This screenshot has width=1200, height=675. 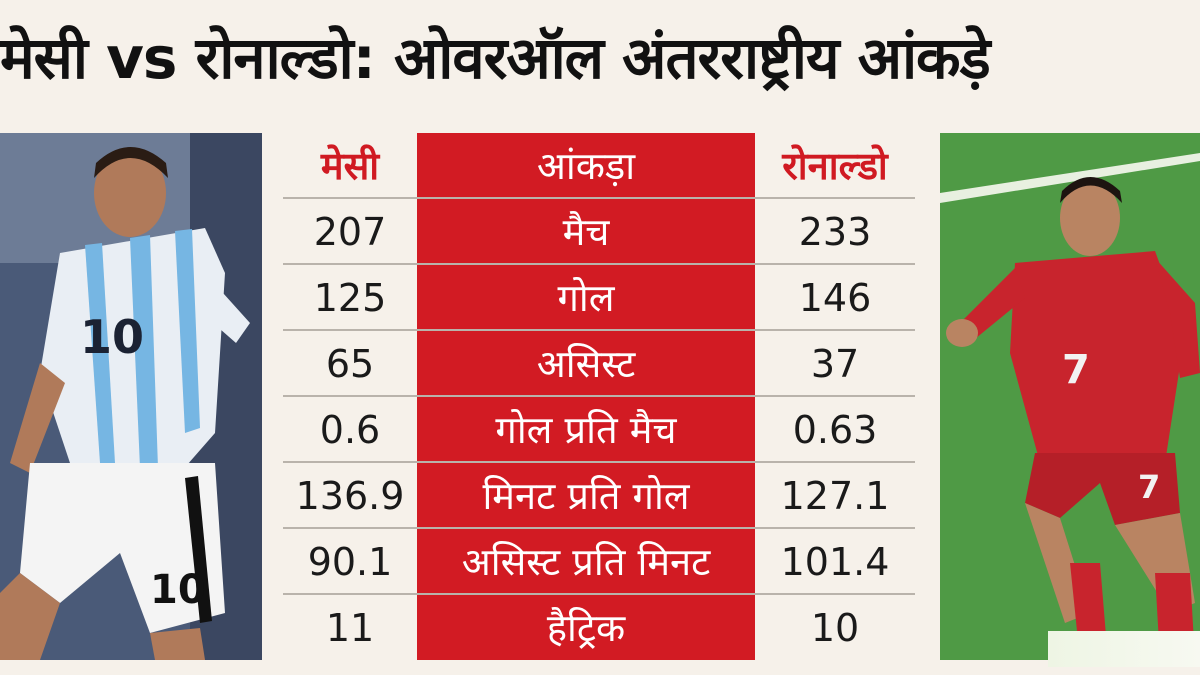 I want to click on right-jersey-number: 7, so click(x=1076, y=370).